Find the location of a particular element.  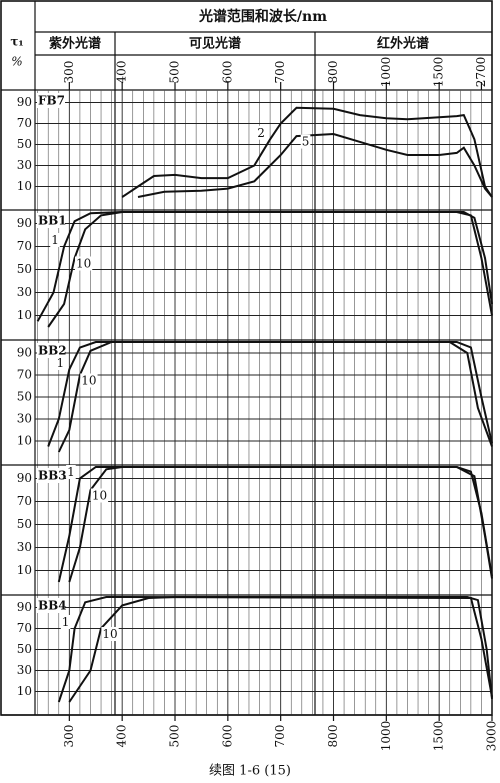

panel-title: FB7 is located at coordinates (51, 101).